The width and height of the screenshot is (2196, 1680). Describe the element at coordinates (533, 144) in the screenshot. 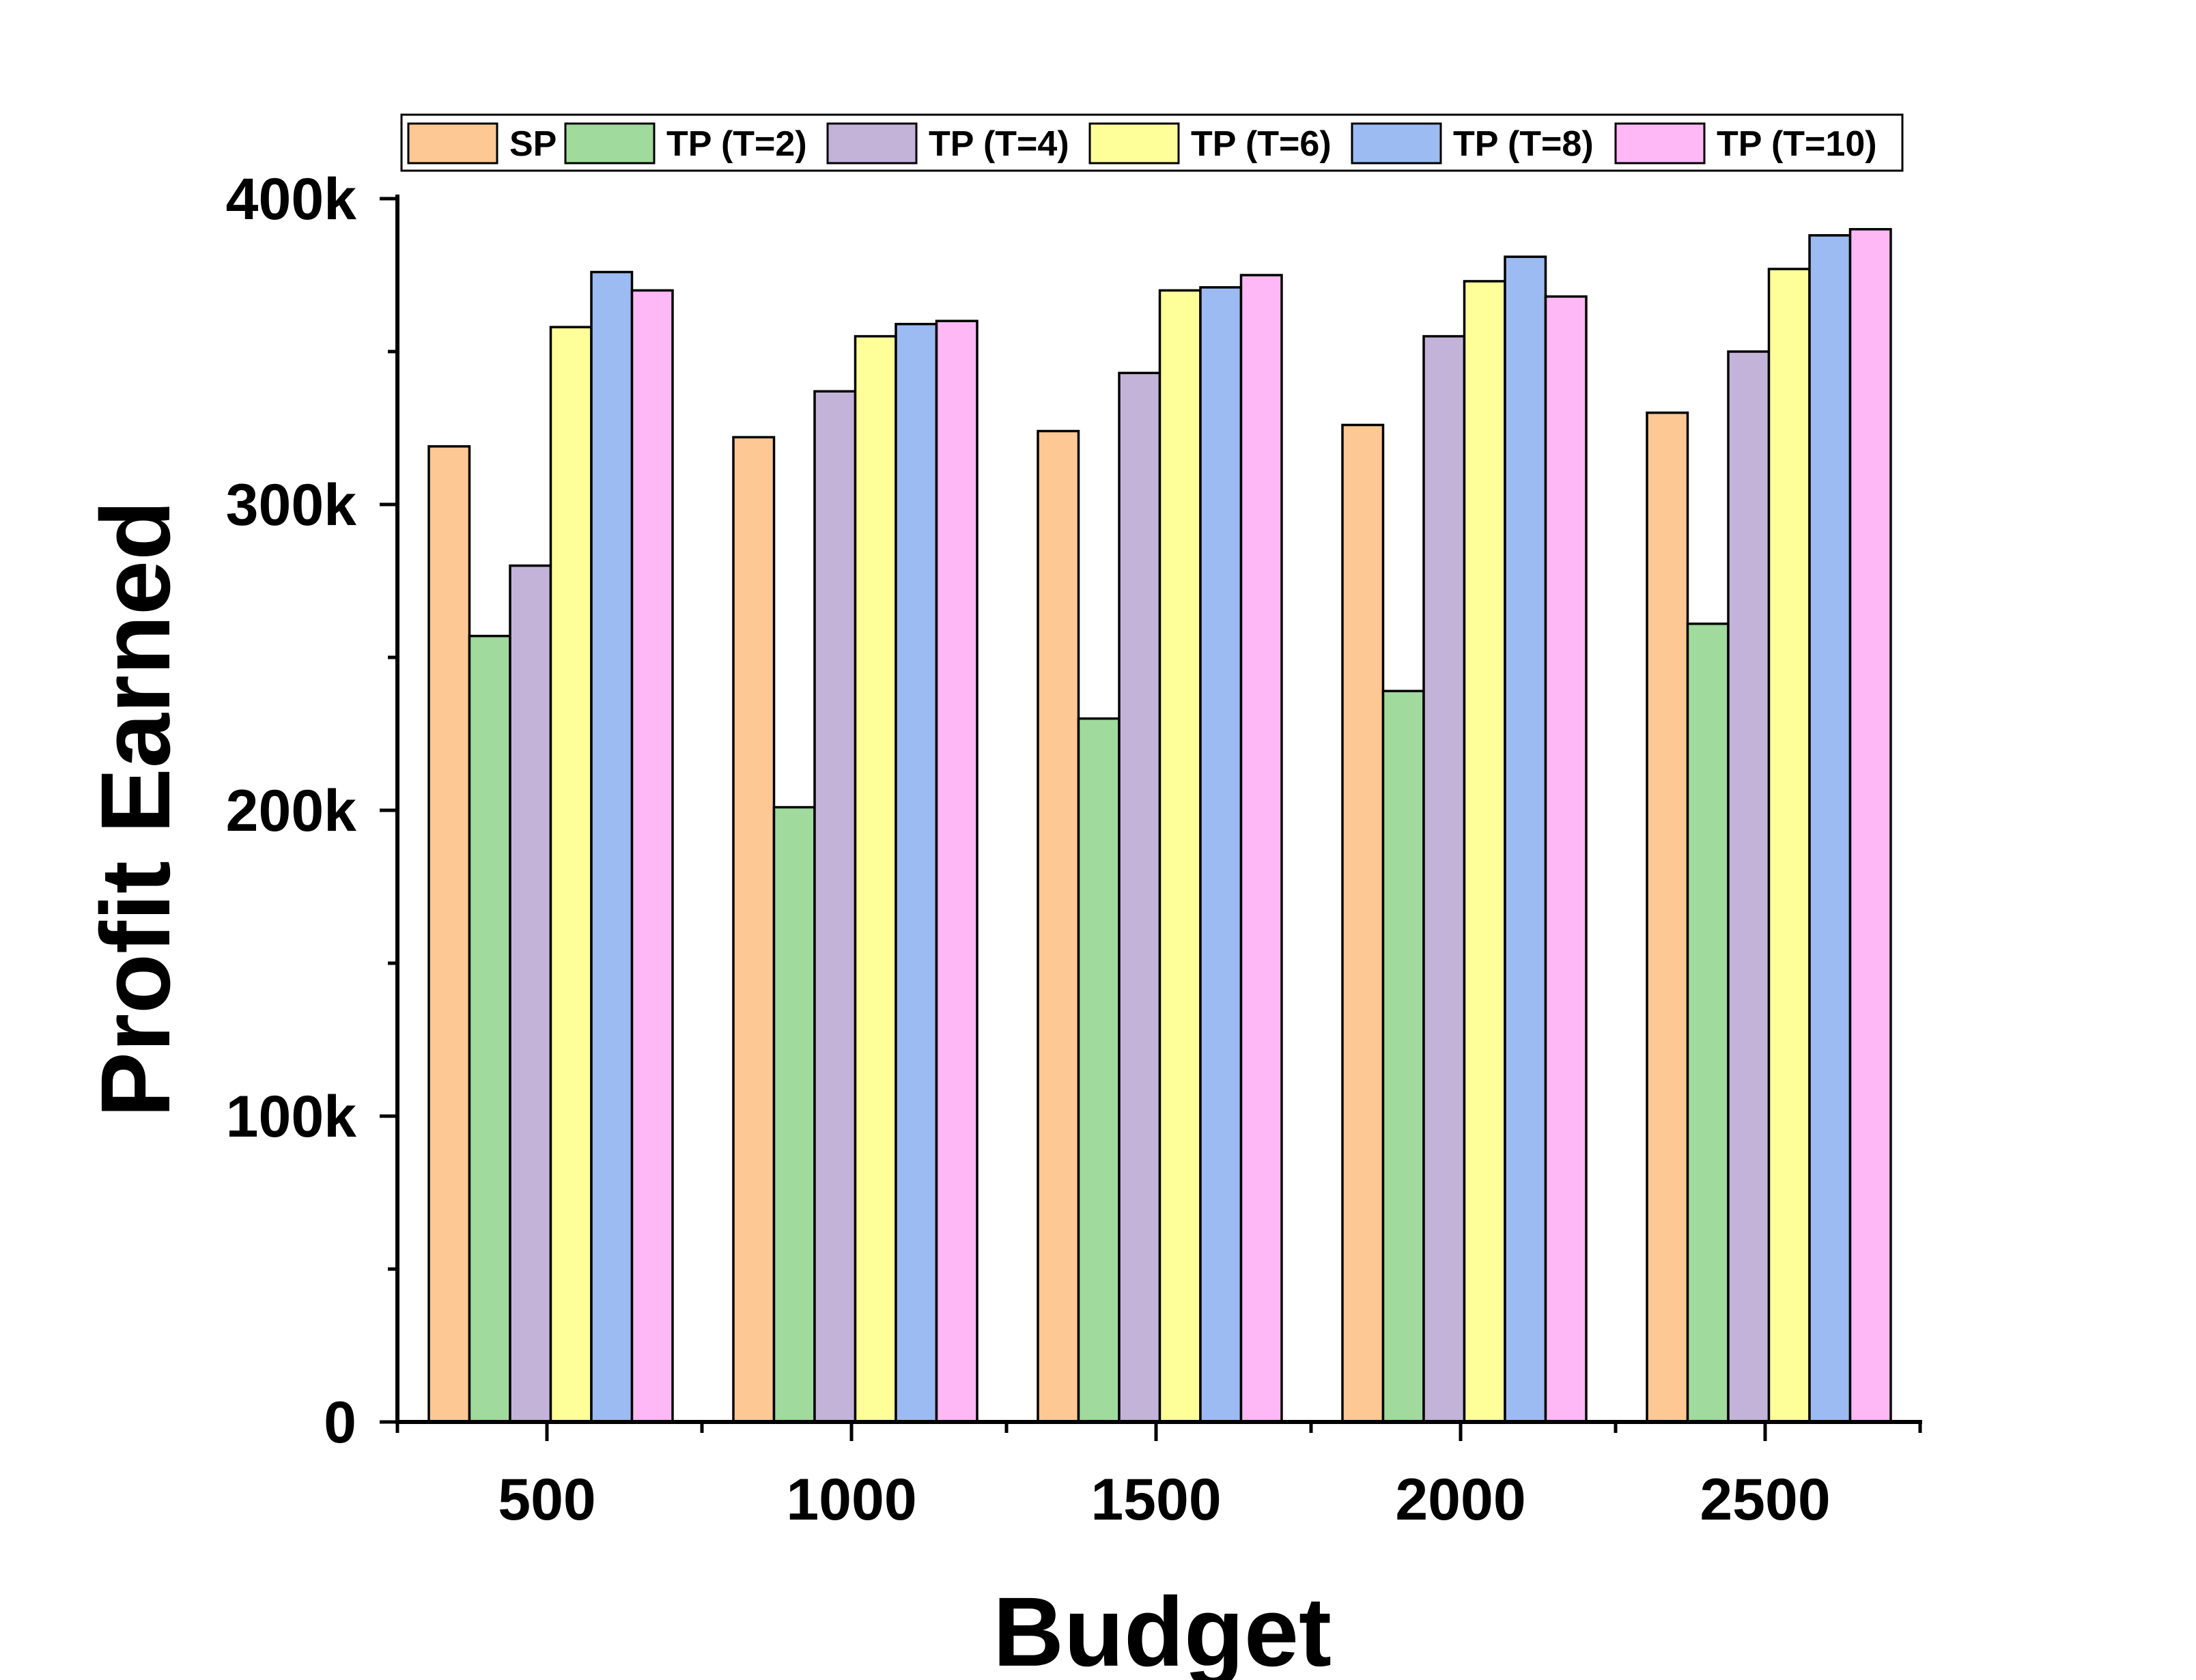

I see `legend-label: SP` at that location.